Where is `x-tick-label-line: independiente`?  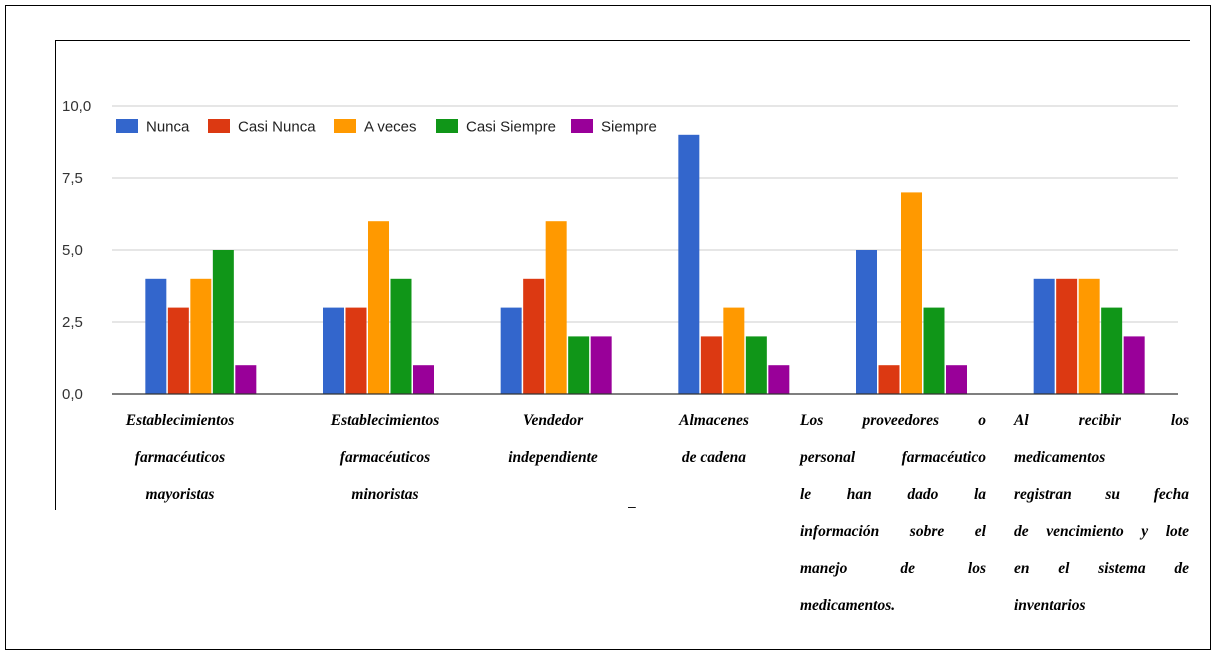
x-tick-label-line: independiente is located at coordinates (553, 457).